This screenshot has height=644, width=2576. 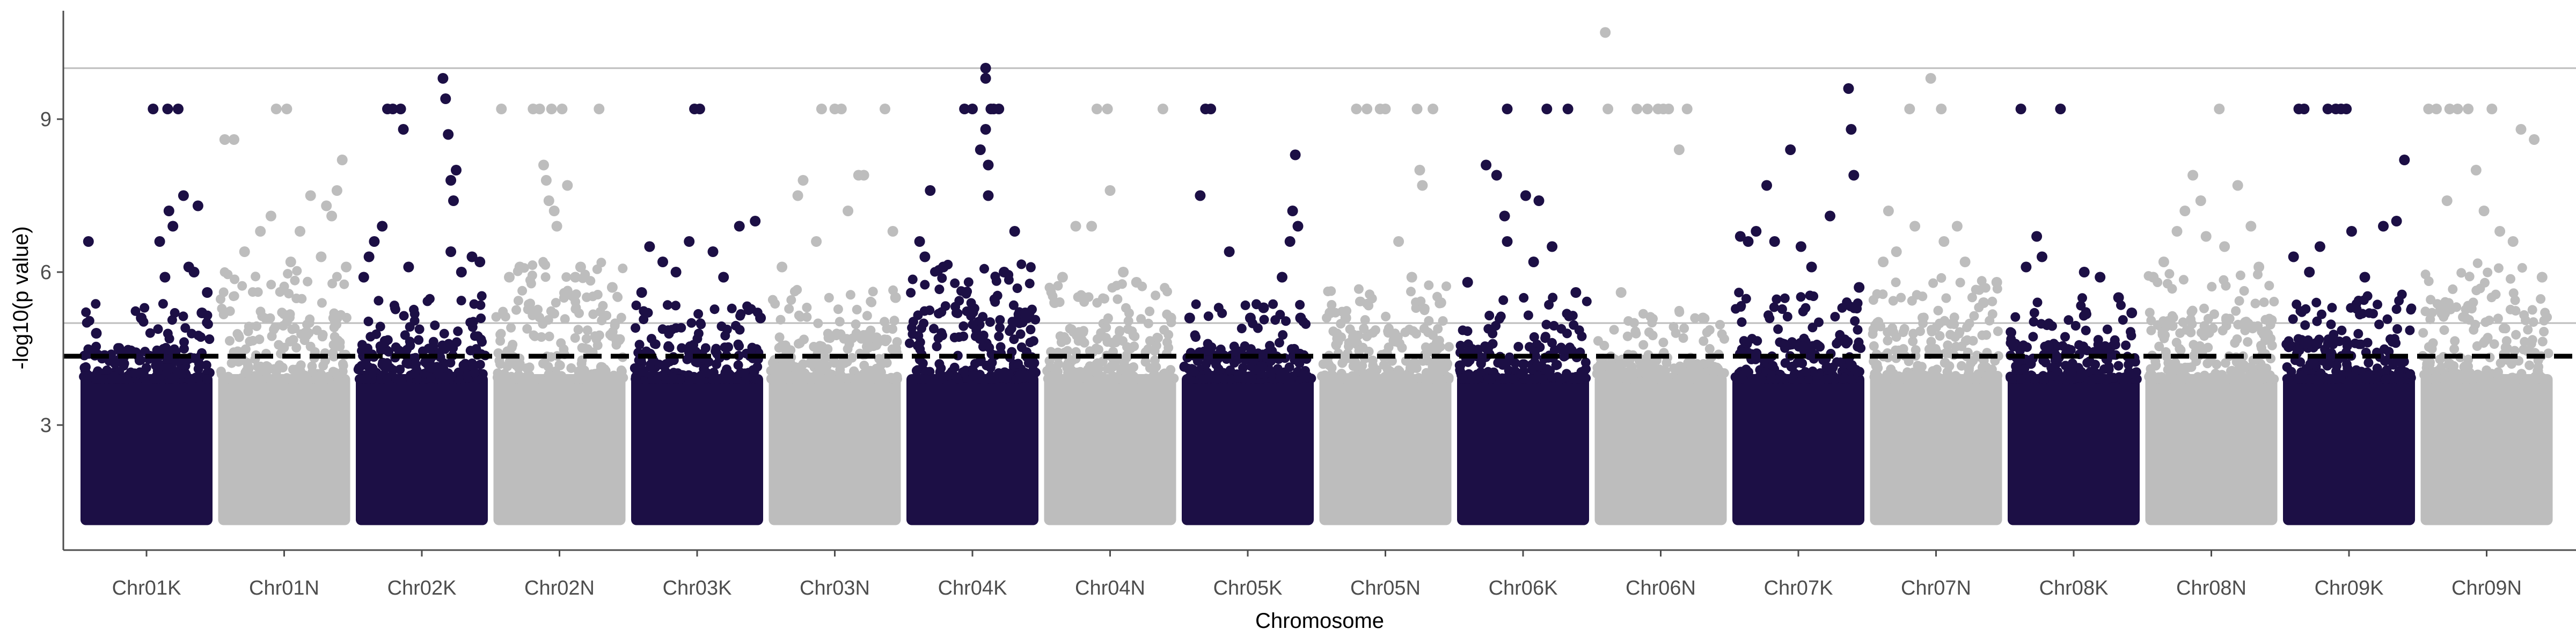 What do you see at coordinates (2349, 314) in the screenshot?
I see `chromosome-Chr09K` at bounding box center [2349, 314].